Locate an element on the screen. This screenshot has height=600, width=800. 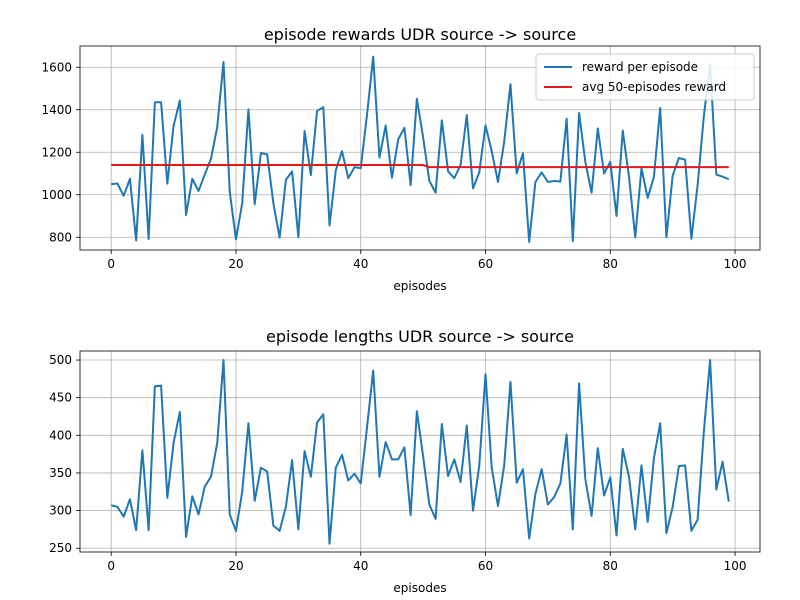
lengths-x-tick-label: 100 is located at coordinates (735, 566).